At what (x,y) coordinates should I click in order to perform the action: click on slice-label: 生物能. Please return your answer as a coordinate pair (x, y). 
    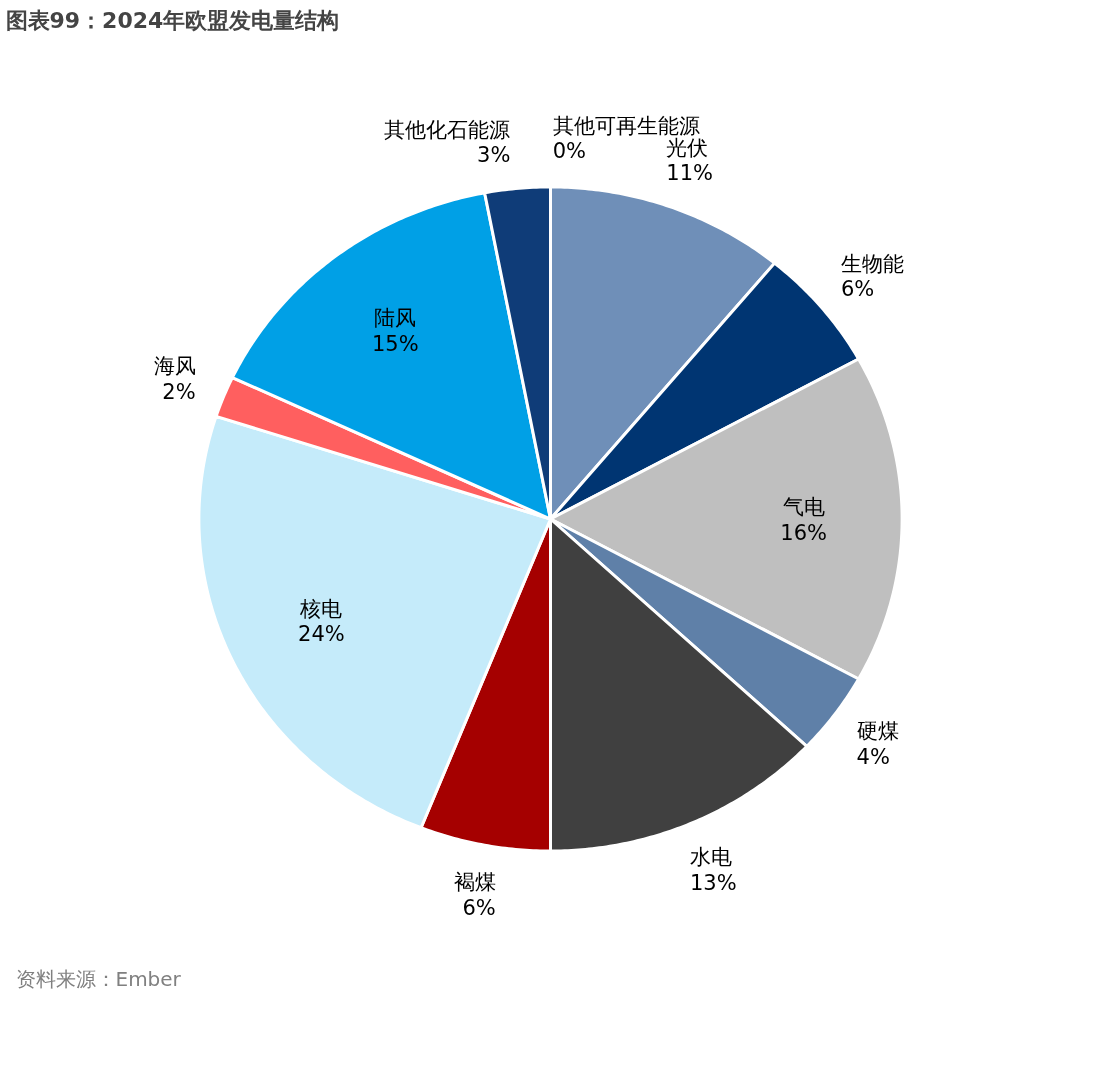
    Looking at the image, I should click on (872, 263).